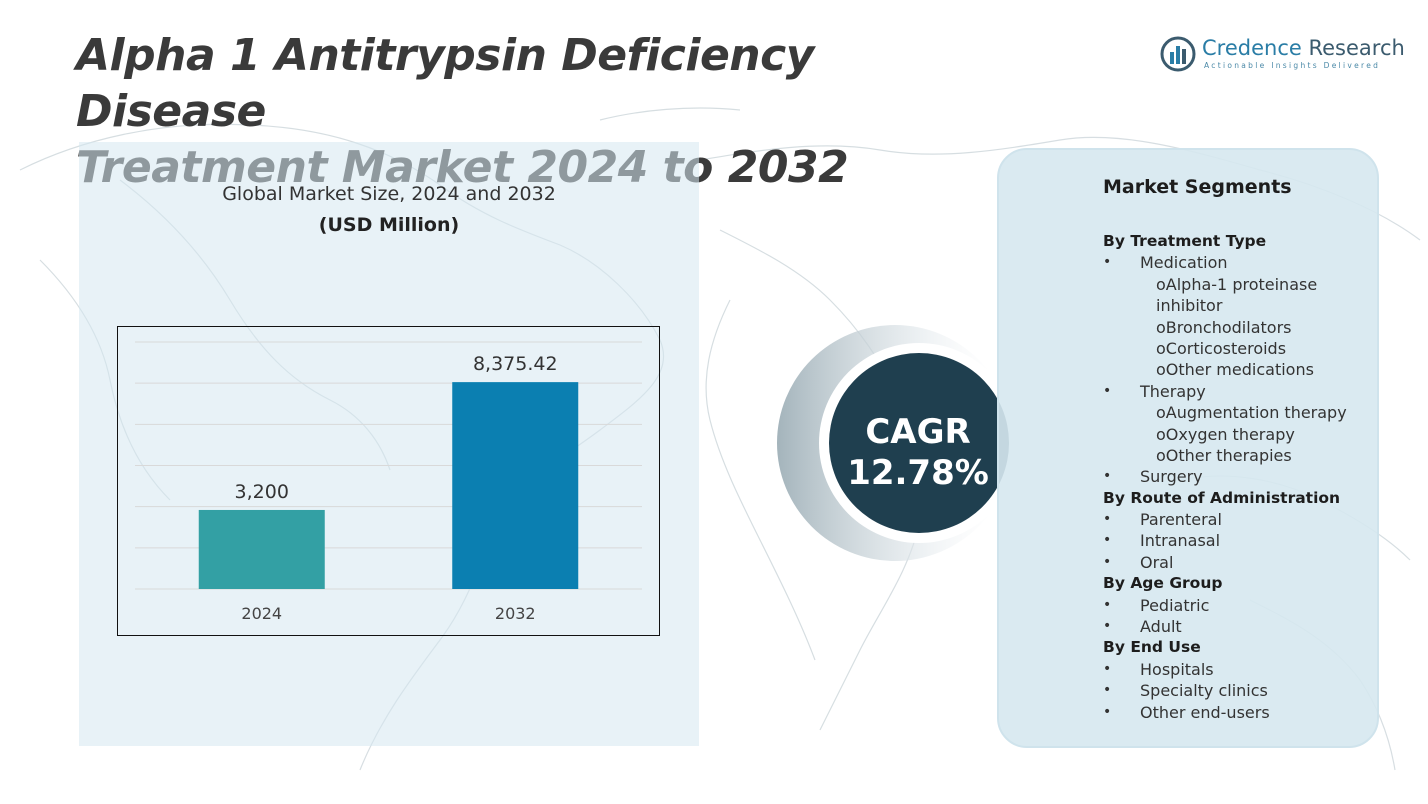  Describe the element at coordinates (1248, 562) in the screenshot. I see `segment-item: • Oral` at that location.